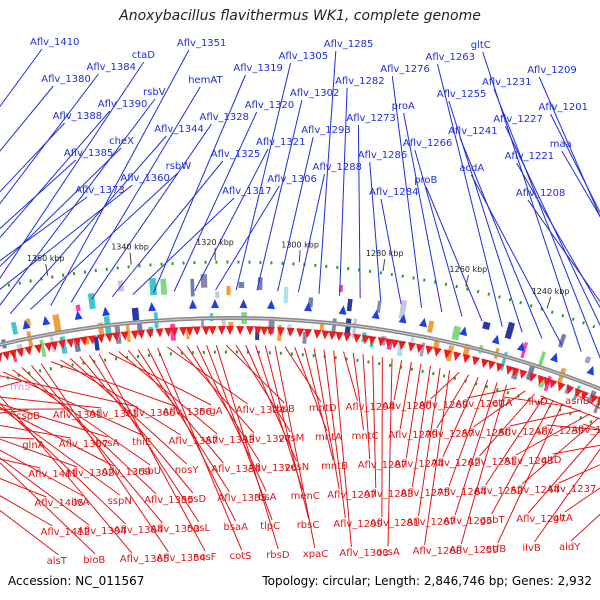 This screenshot has height=600, width=600. What do you see at coordinates (507, 82) in the screenshot?
I see `gene-label: Aflv_1231` at bounding box center [507, 82].